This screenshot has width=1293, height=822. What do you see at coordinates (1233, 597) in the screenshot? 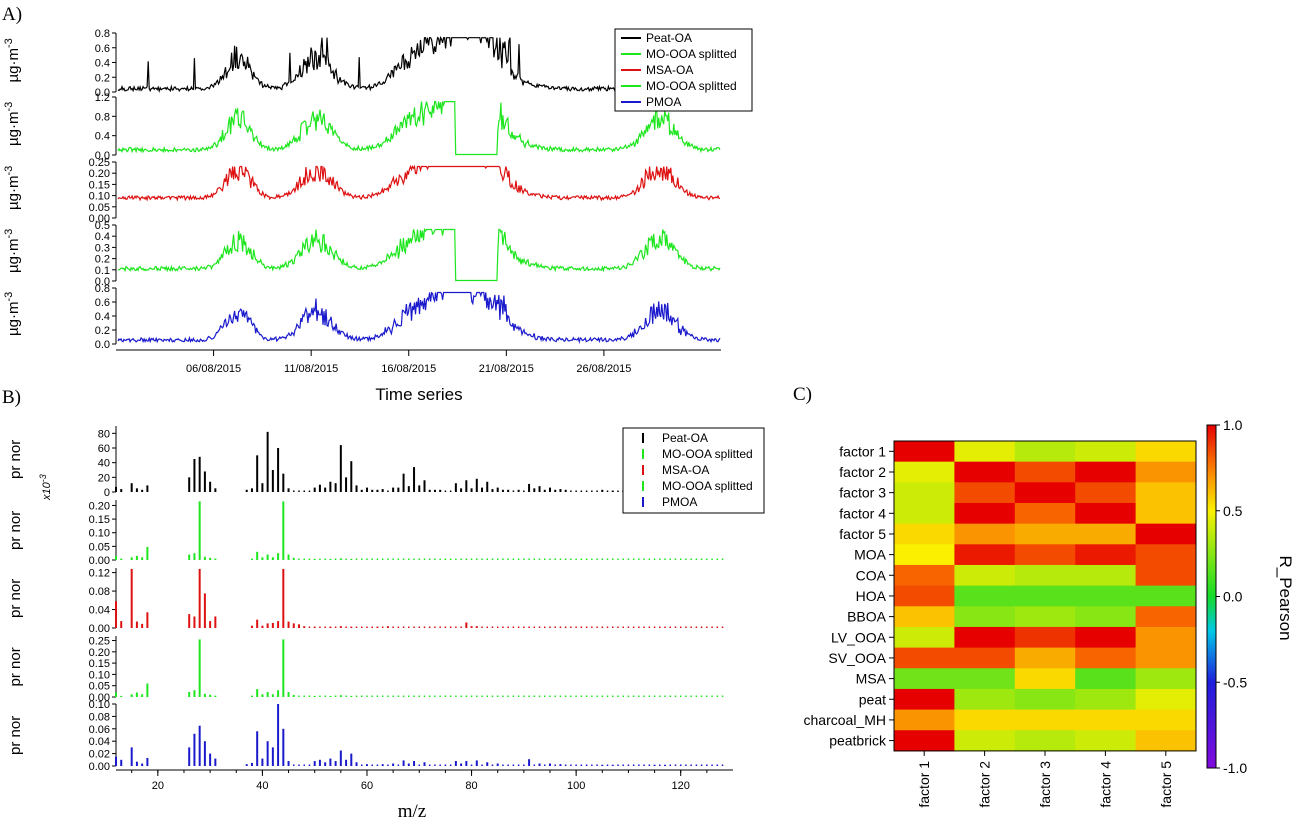
I see `colorbar-tick-label: 0.0` at bounding box center [1233, 597].